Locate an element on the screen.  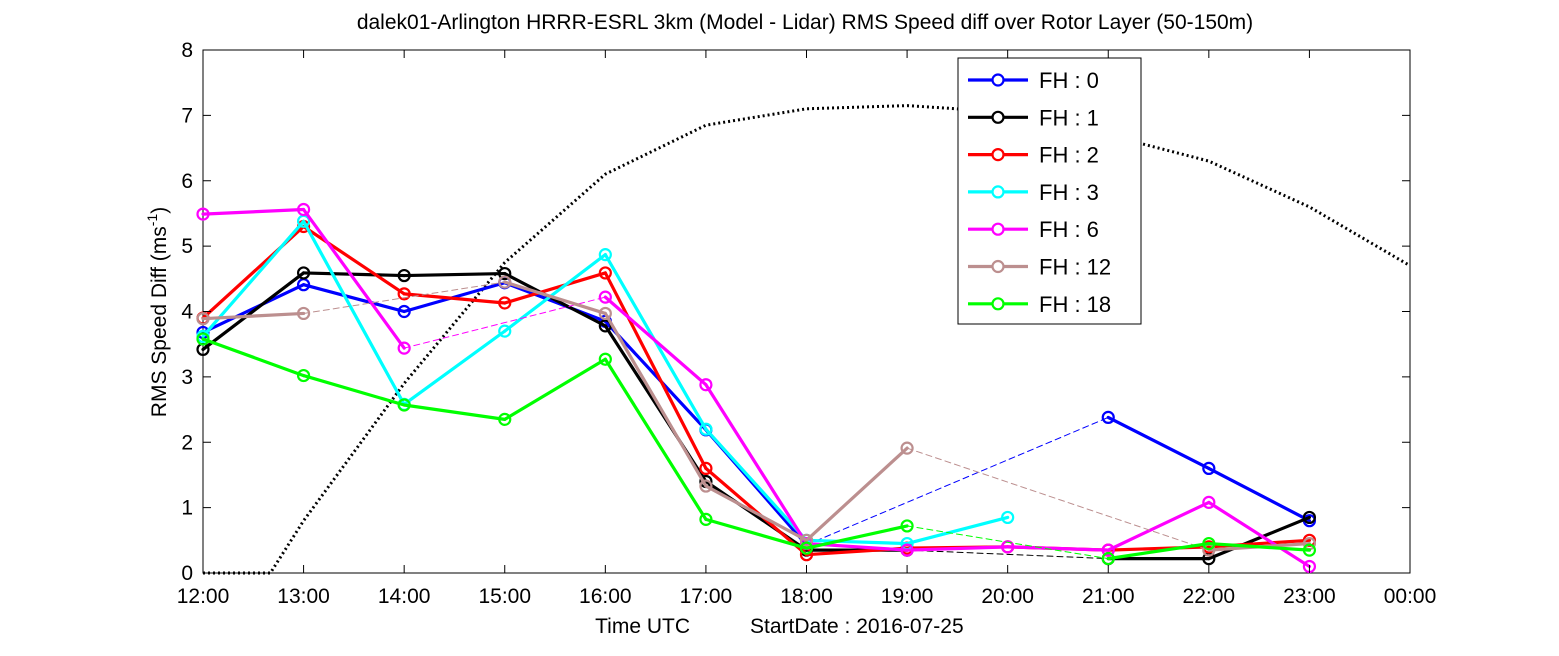
x-tick-label: 20:00 is located at coordinates (1007, 596).